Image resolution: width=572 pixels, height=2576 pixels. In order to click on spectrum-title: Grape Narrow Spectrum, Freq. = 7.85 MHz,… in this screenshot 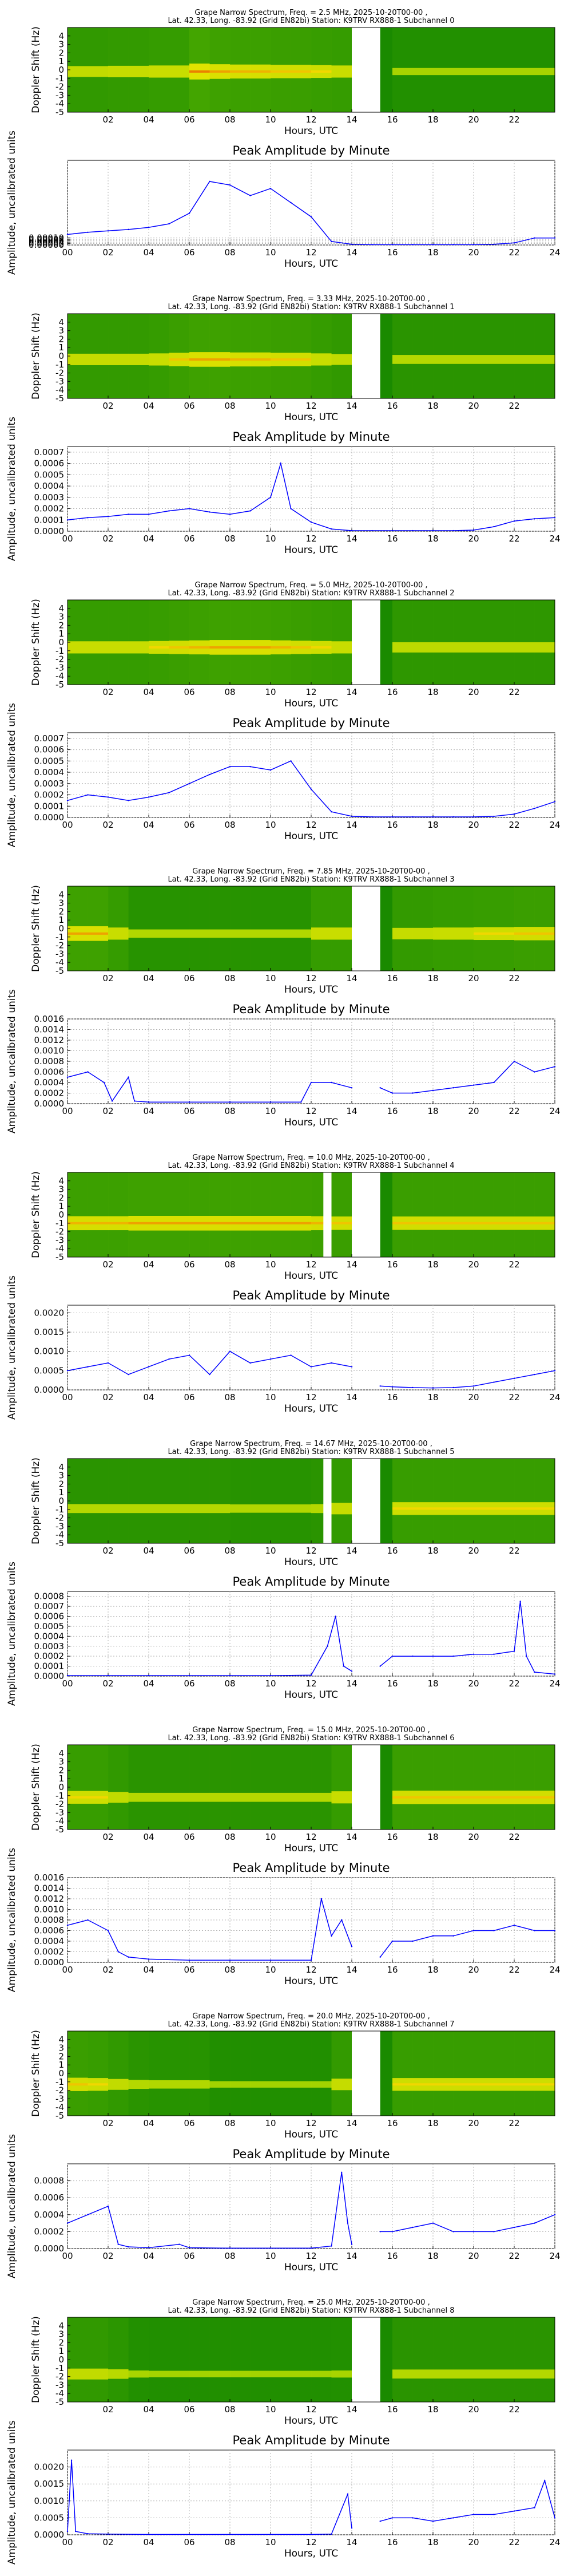, I will do `click(311, 871)`.